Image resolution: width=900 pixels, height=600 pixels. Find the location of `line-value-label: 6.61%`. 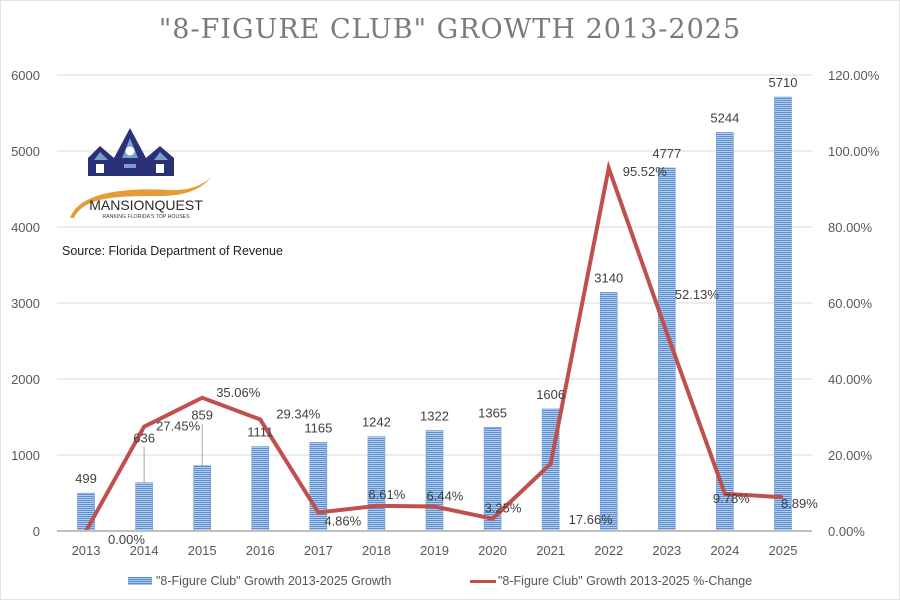

line-value-label: 6.61% is located at coordinates (386, 494).